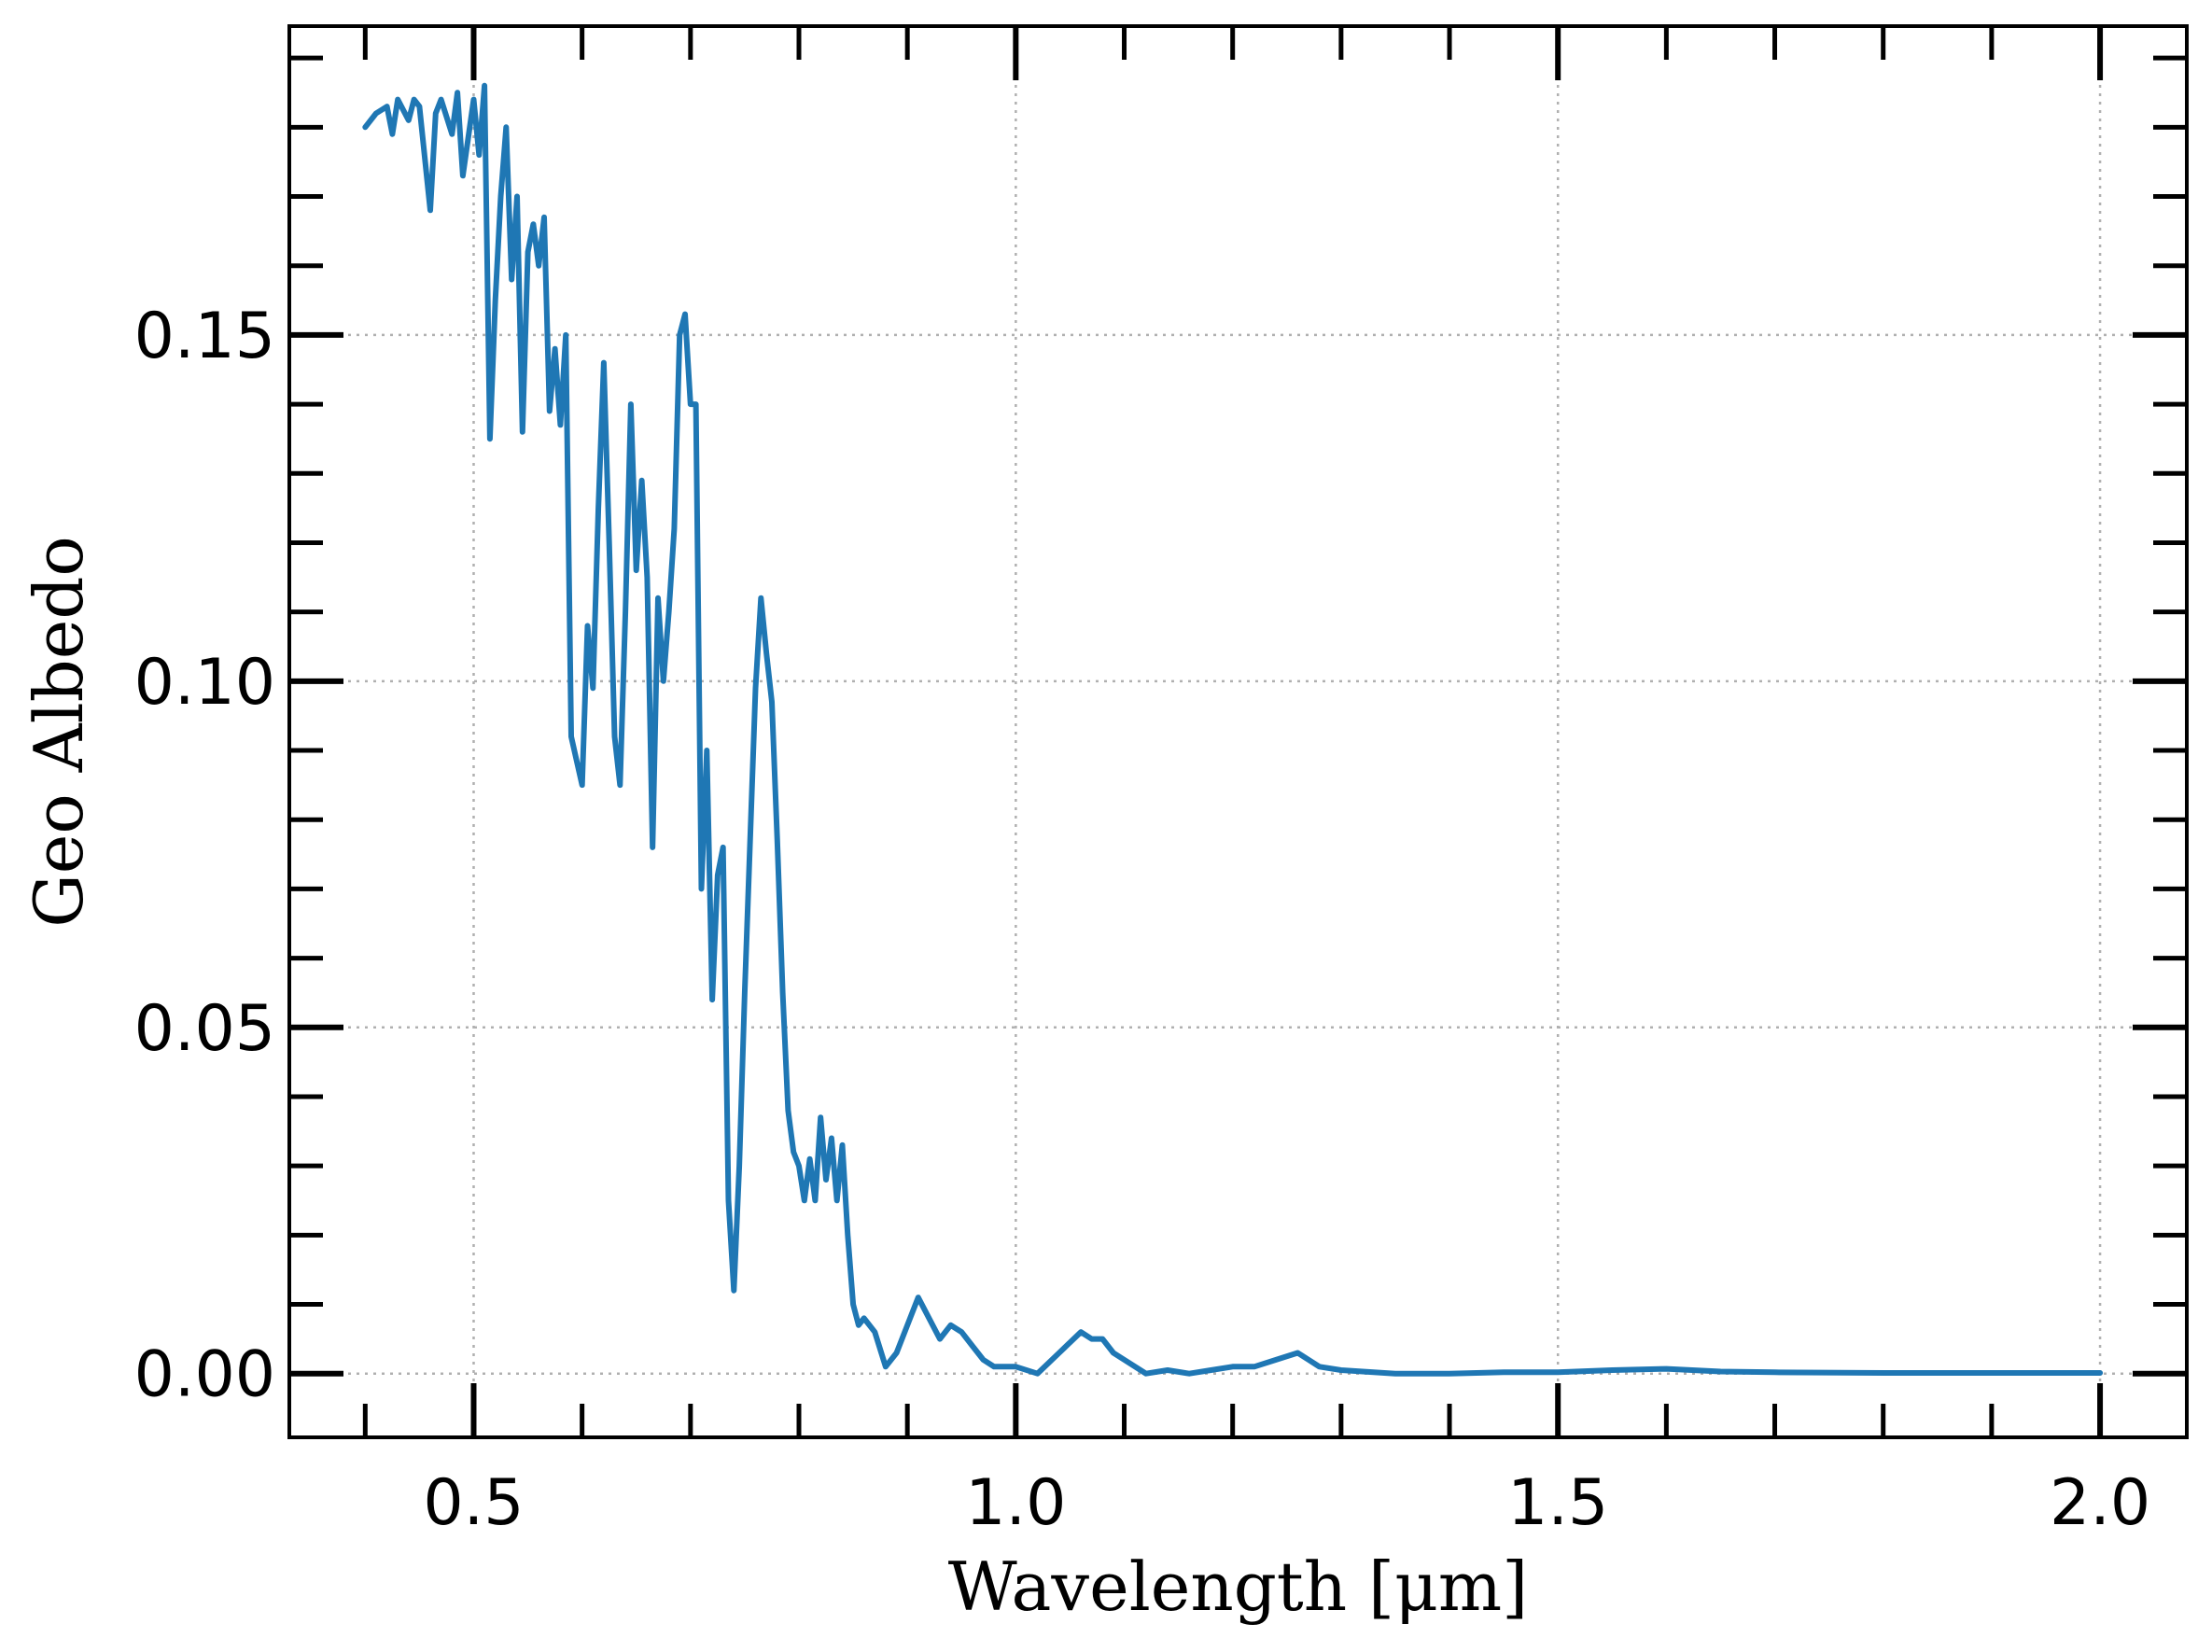 This screenshot has height=1652, width=2212. I want to click on y-tick-label: 0.00, so click(204, 1375).